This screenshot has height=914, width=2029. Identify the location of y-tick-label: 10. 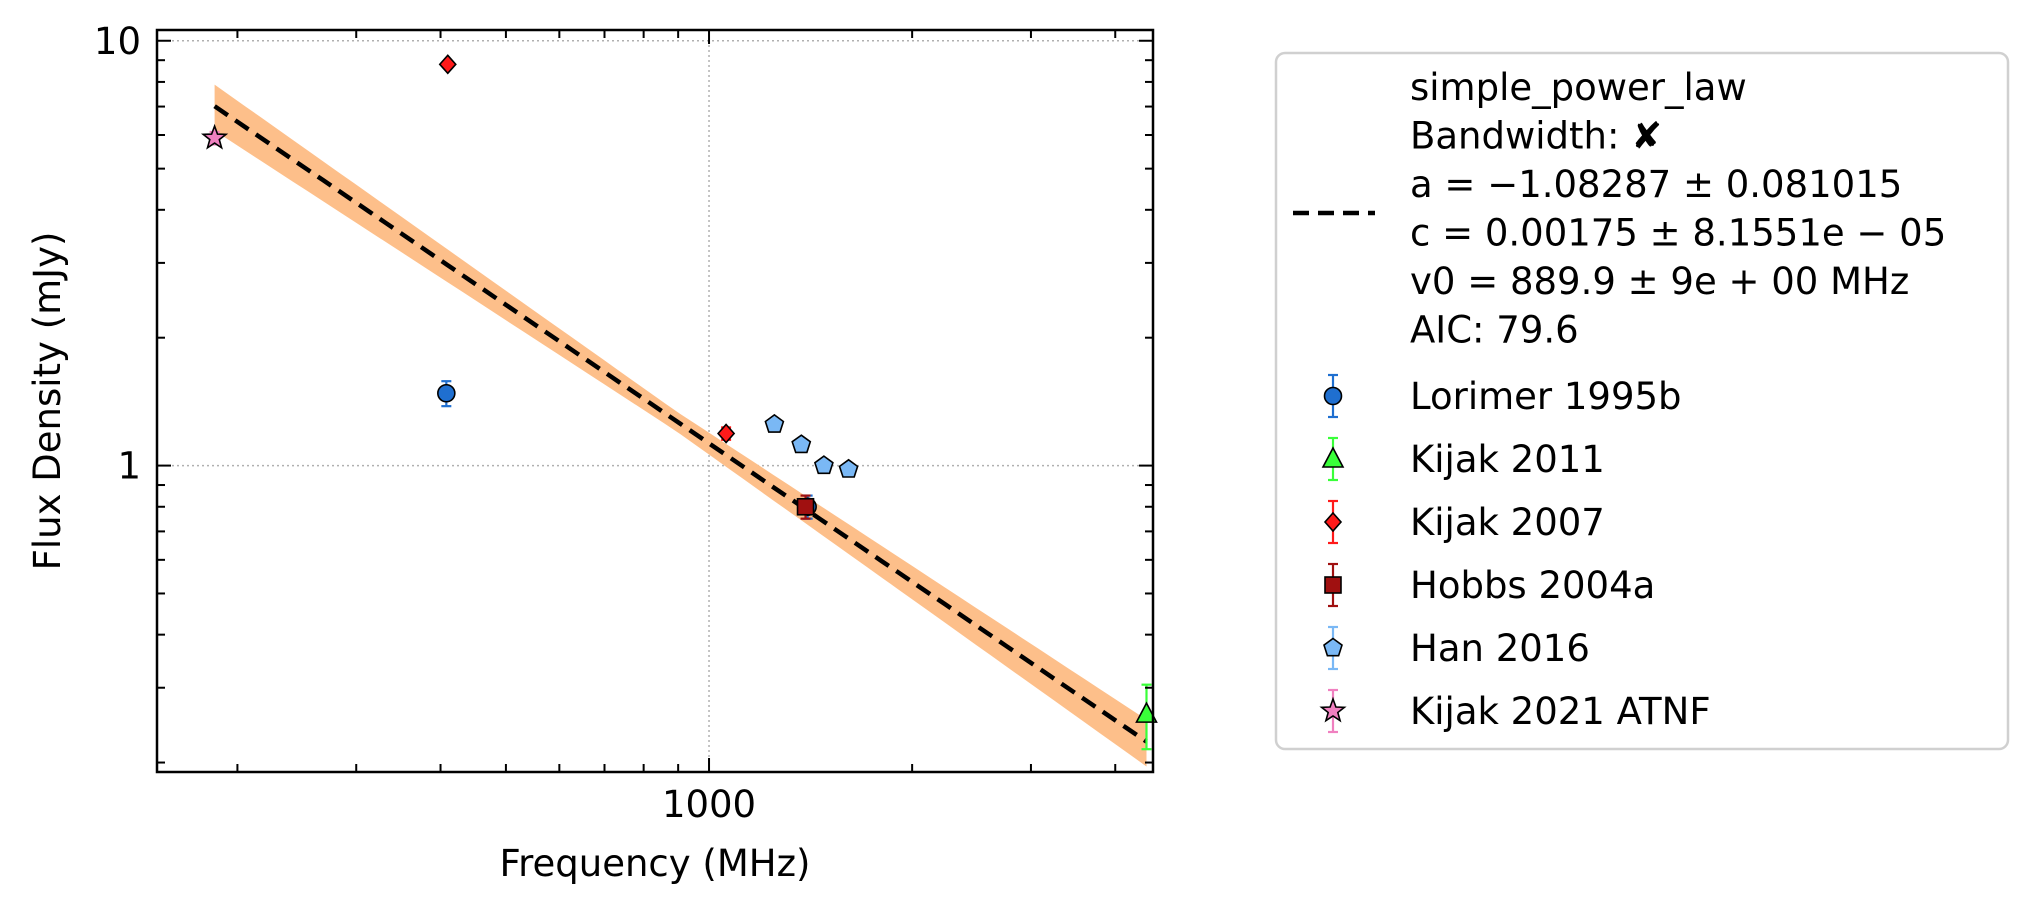
(117, 41).